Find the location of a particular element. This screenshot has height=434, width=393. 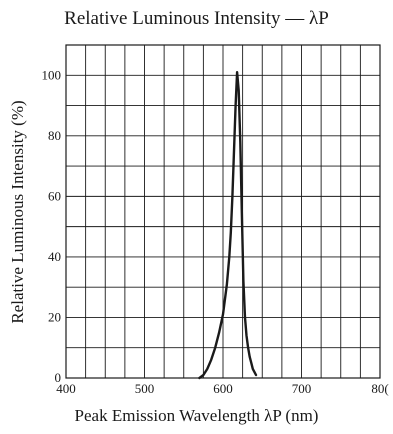

x-tick-labels: 400 500 600 700 80( is located at coordinates (222, 388).